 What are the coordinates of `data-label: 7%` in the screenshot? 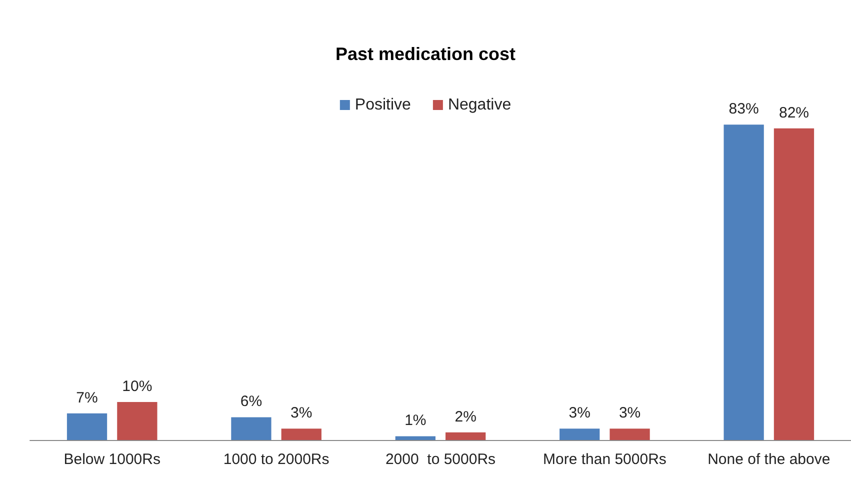 It's located at (87, 397).